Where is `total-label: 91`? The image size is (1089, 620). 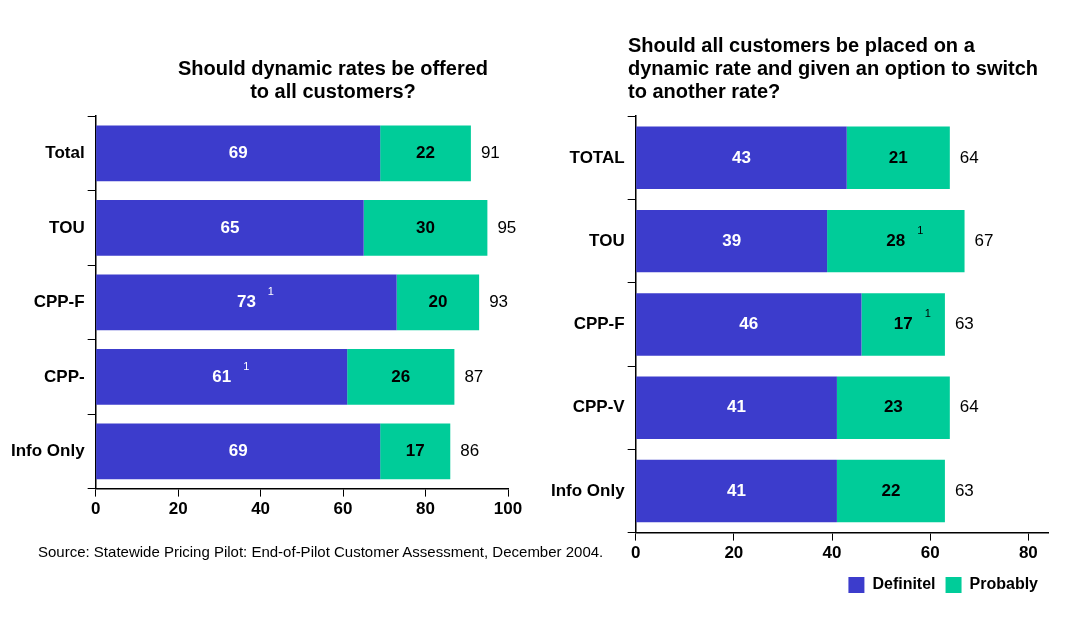
total-label: 91 is located at coordinates (490, 153).